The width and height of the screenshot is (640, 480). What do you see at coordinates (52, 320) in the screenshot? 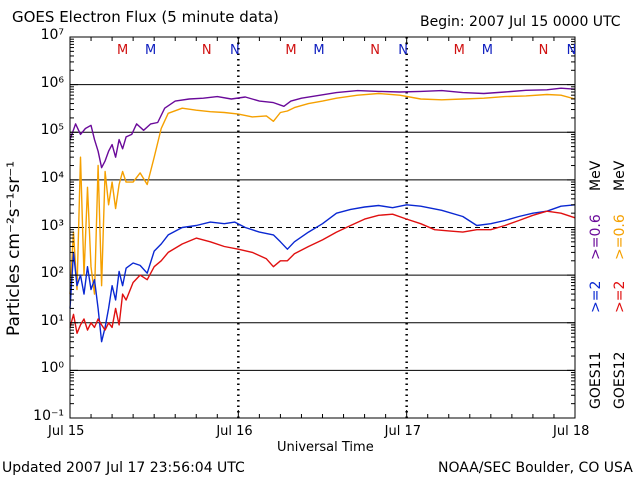
I see `y-tick-label: 10¹` at bounding box center [52, 320].